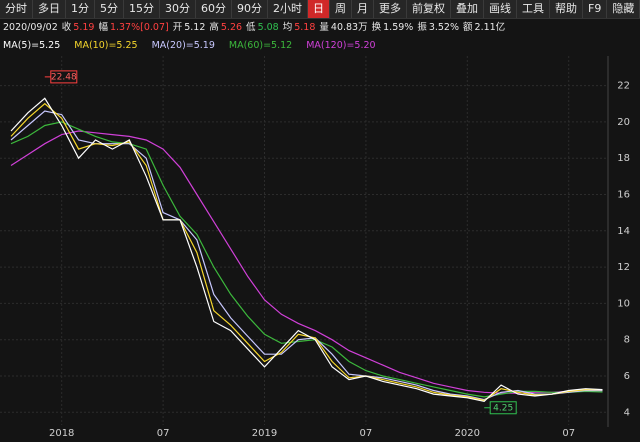 The image size is (640, 442). What do you see at coordinates (49, 9) in the screenshot?
I see `period-button: 多日` at bounding box center [49, 9].